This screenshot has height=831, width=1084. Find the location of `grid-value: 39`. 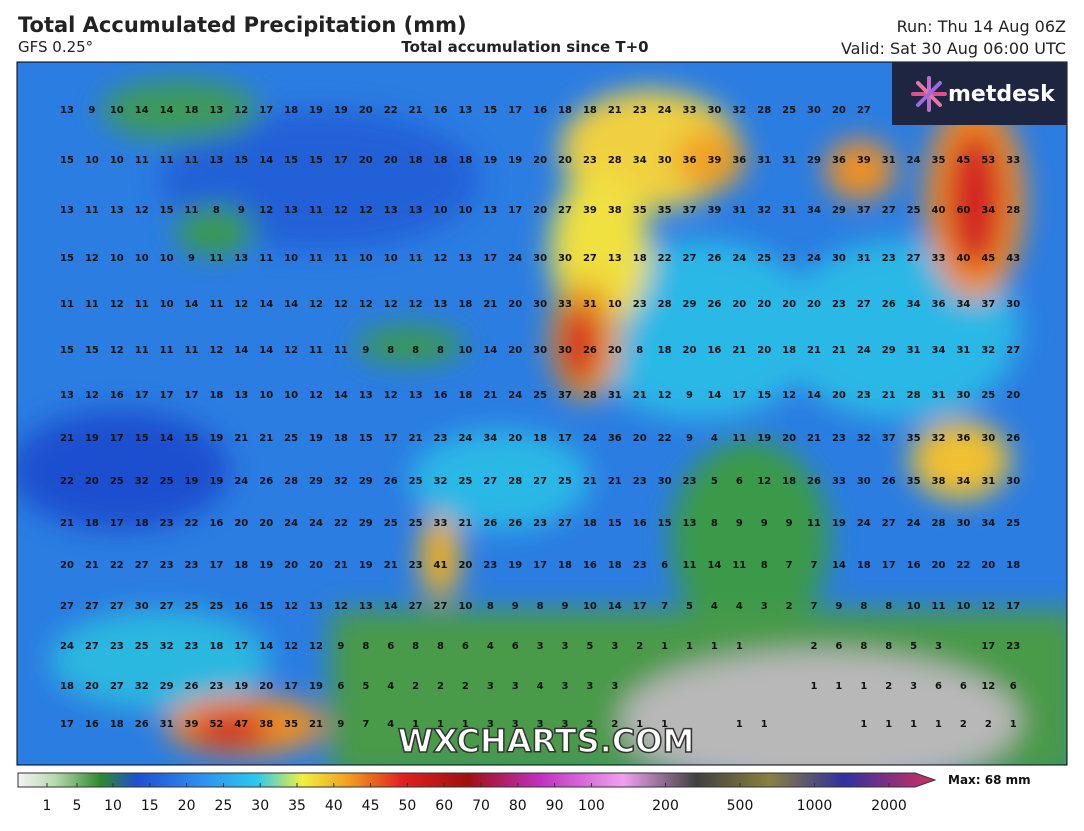

grid-value: 39 is located at coordinates (192, 724).